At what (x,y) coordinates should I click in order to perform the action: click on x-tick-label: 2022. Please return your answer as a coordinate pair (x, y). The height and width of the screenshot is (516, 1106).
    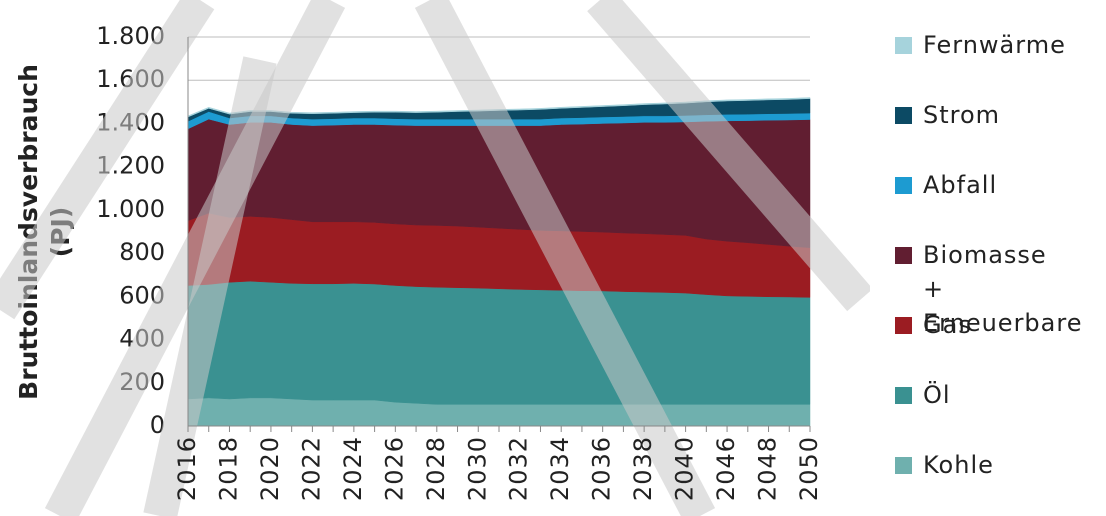
    Looking at the image, I should click on (311, 468).